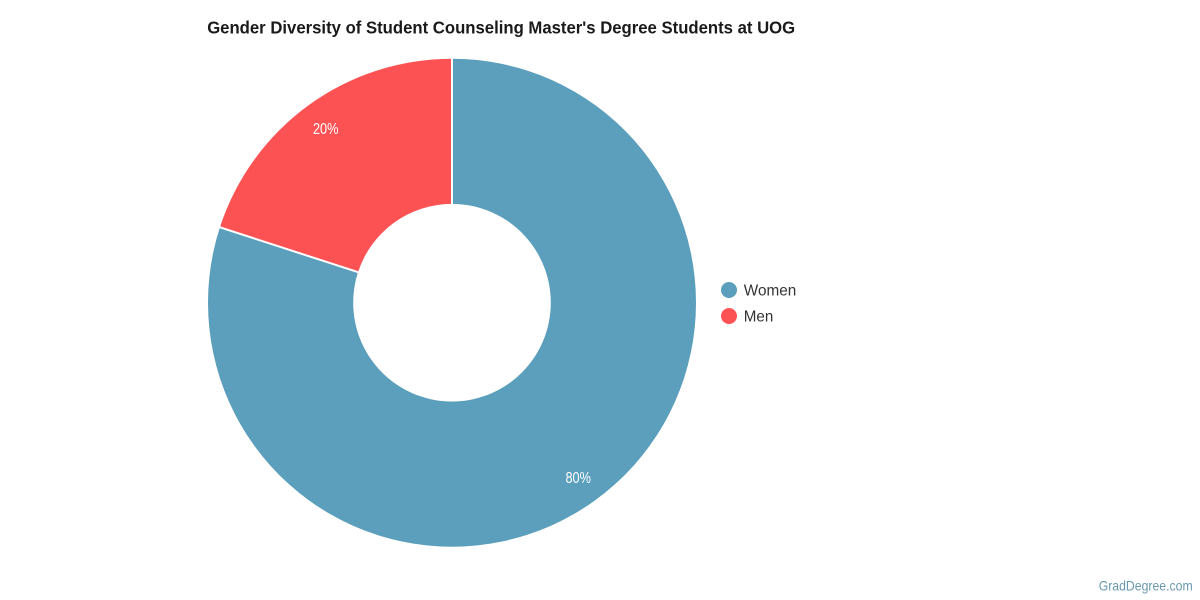 The height and width of the screenshot is (600, 1200). What do you see at coordinates (326, 129) in the screenshot?
I see `svg-text: 20%` at bounding box center [326, 129].